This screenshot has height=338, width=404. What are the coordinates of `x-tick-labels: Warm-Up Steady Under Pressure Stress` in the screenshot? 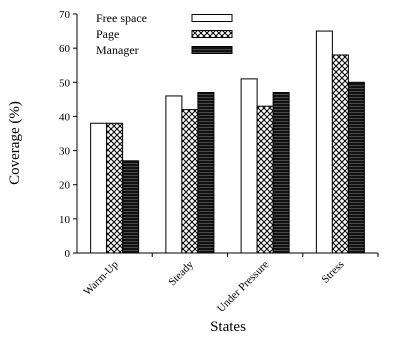 It's located at (213, 286).